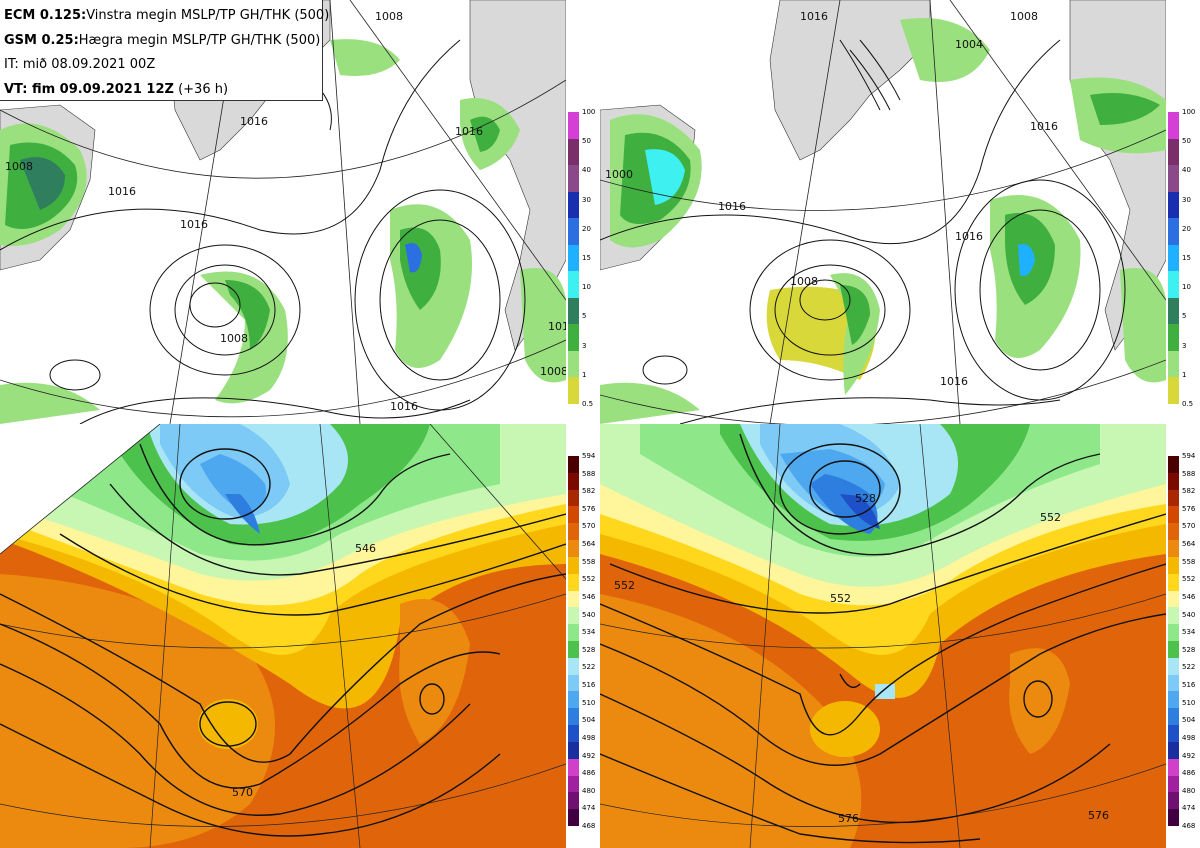  I want to click on colorbar-label: 522, so click(1189, 667).